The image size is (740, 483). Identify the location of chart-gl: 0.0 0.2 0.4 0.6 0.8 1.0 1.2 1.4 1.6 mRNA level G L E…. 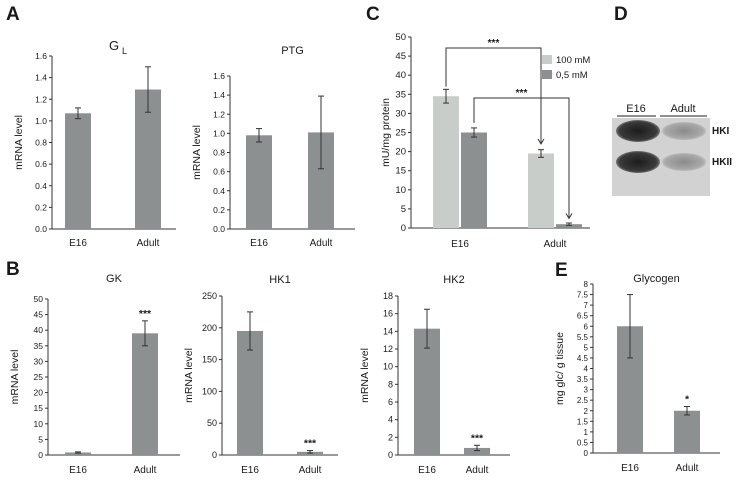
(94, 143).